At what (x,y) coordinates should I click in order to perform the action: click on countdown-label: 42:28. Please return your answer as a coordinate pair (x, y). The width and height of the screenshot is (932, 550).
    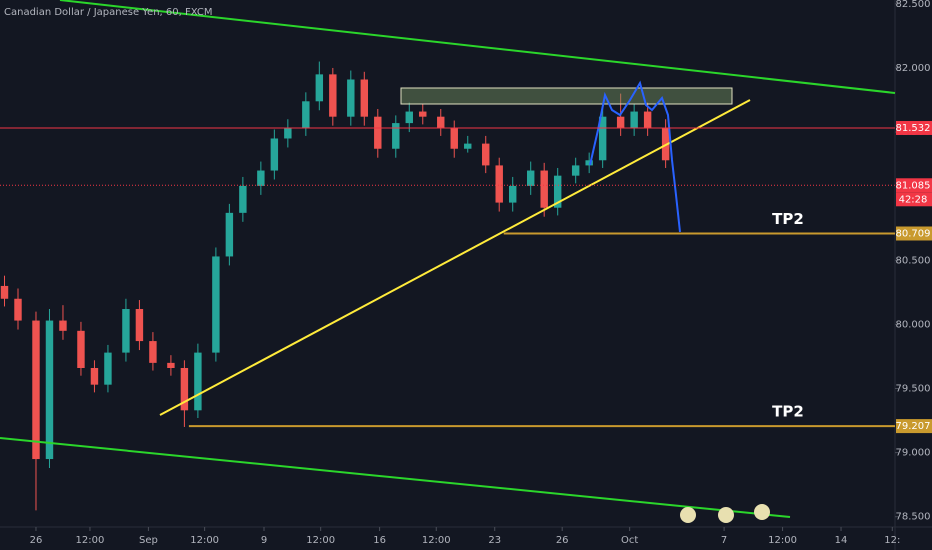
    Looking at the image, I should click on (913, 199).